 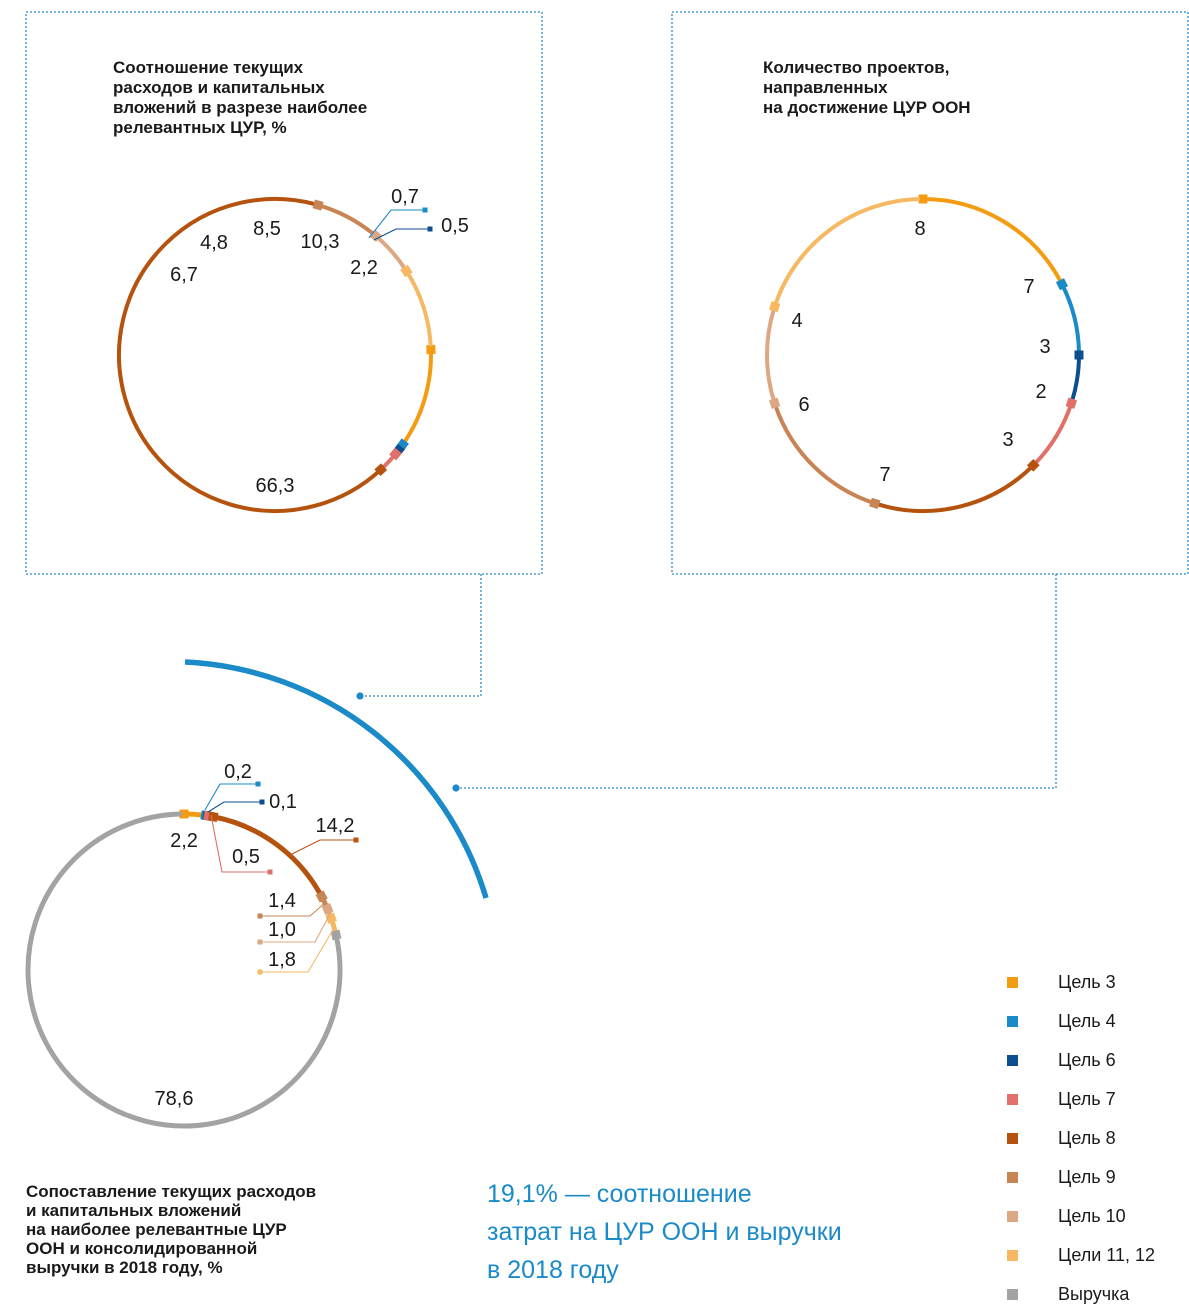 I want to click on chart2-label-goal8: 7, so click(x=884, y=475).